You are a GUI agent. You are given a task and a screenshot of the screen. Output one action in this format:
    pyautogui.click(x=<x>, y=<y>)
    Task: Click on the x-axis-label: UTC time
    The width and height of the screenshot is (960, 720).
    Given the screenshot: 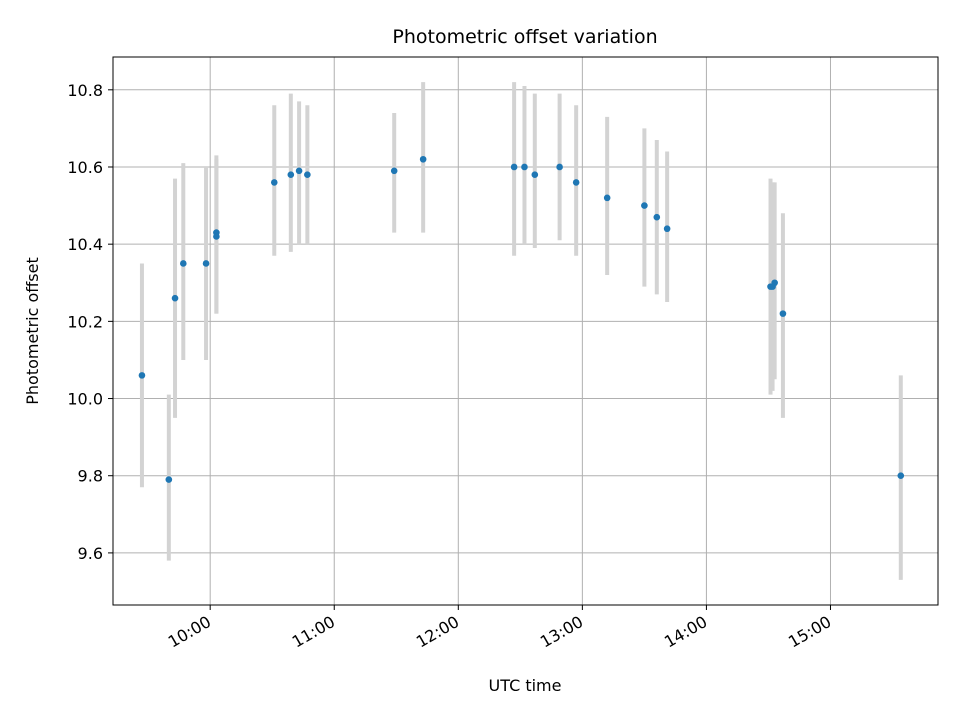 What is the action you would take?
    pyautogui.click(x=525, y=685)
    